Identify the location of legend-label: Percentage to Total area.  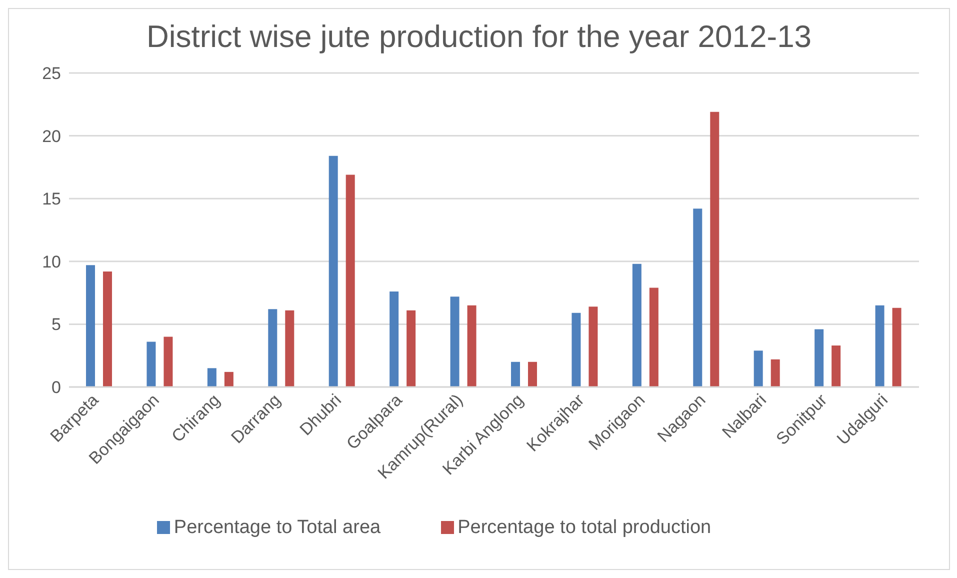
(277, 527).